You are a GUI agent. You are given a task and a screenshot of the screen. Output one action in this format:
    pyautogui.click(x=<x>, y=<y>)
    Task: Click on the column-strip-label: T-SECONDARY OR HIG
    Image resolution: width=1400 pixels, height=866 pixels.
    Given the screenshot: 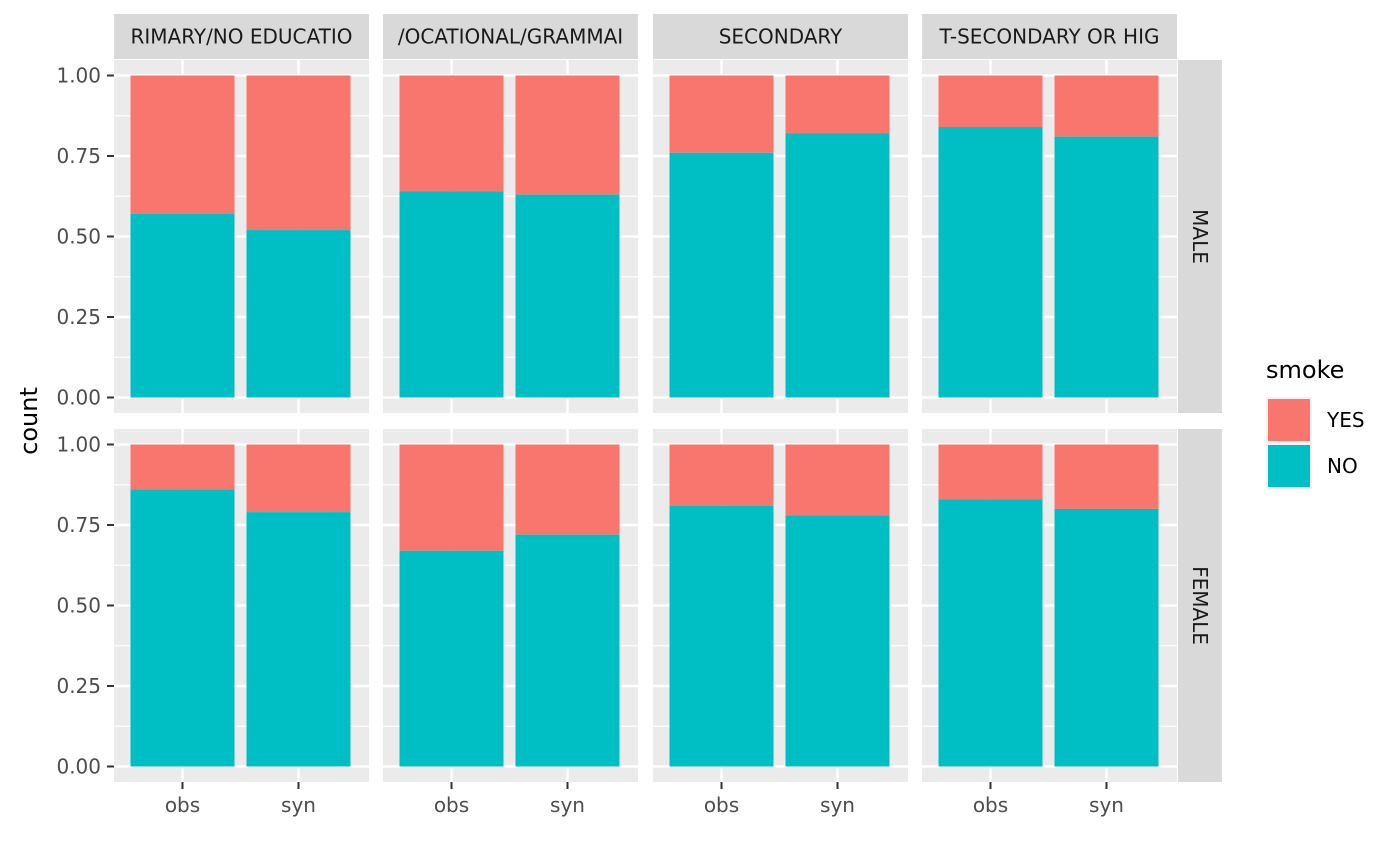 What is the action you would take?
    pyautogui.click(x=1049, y=37)
    